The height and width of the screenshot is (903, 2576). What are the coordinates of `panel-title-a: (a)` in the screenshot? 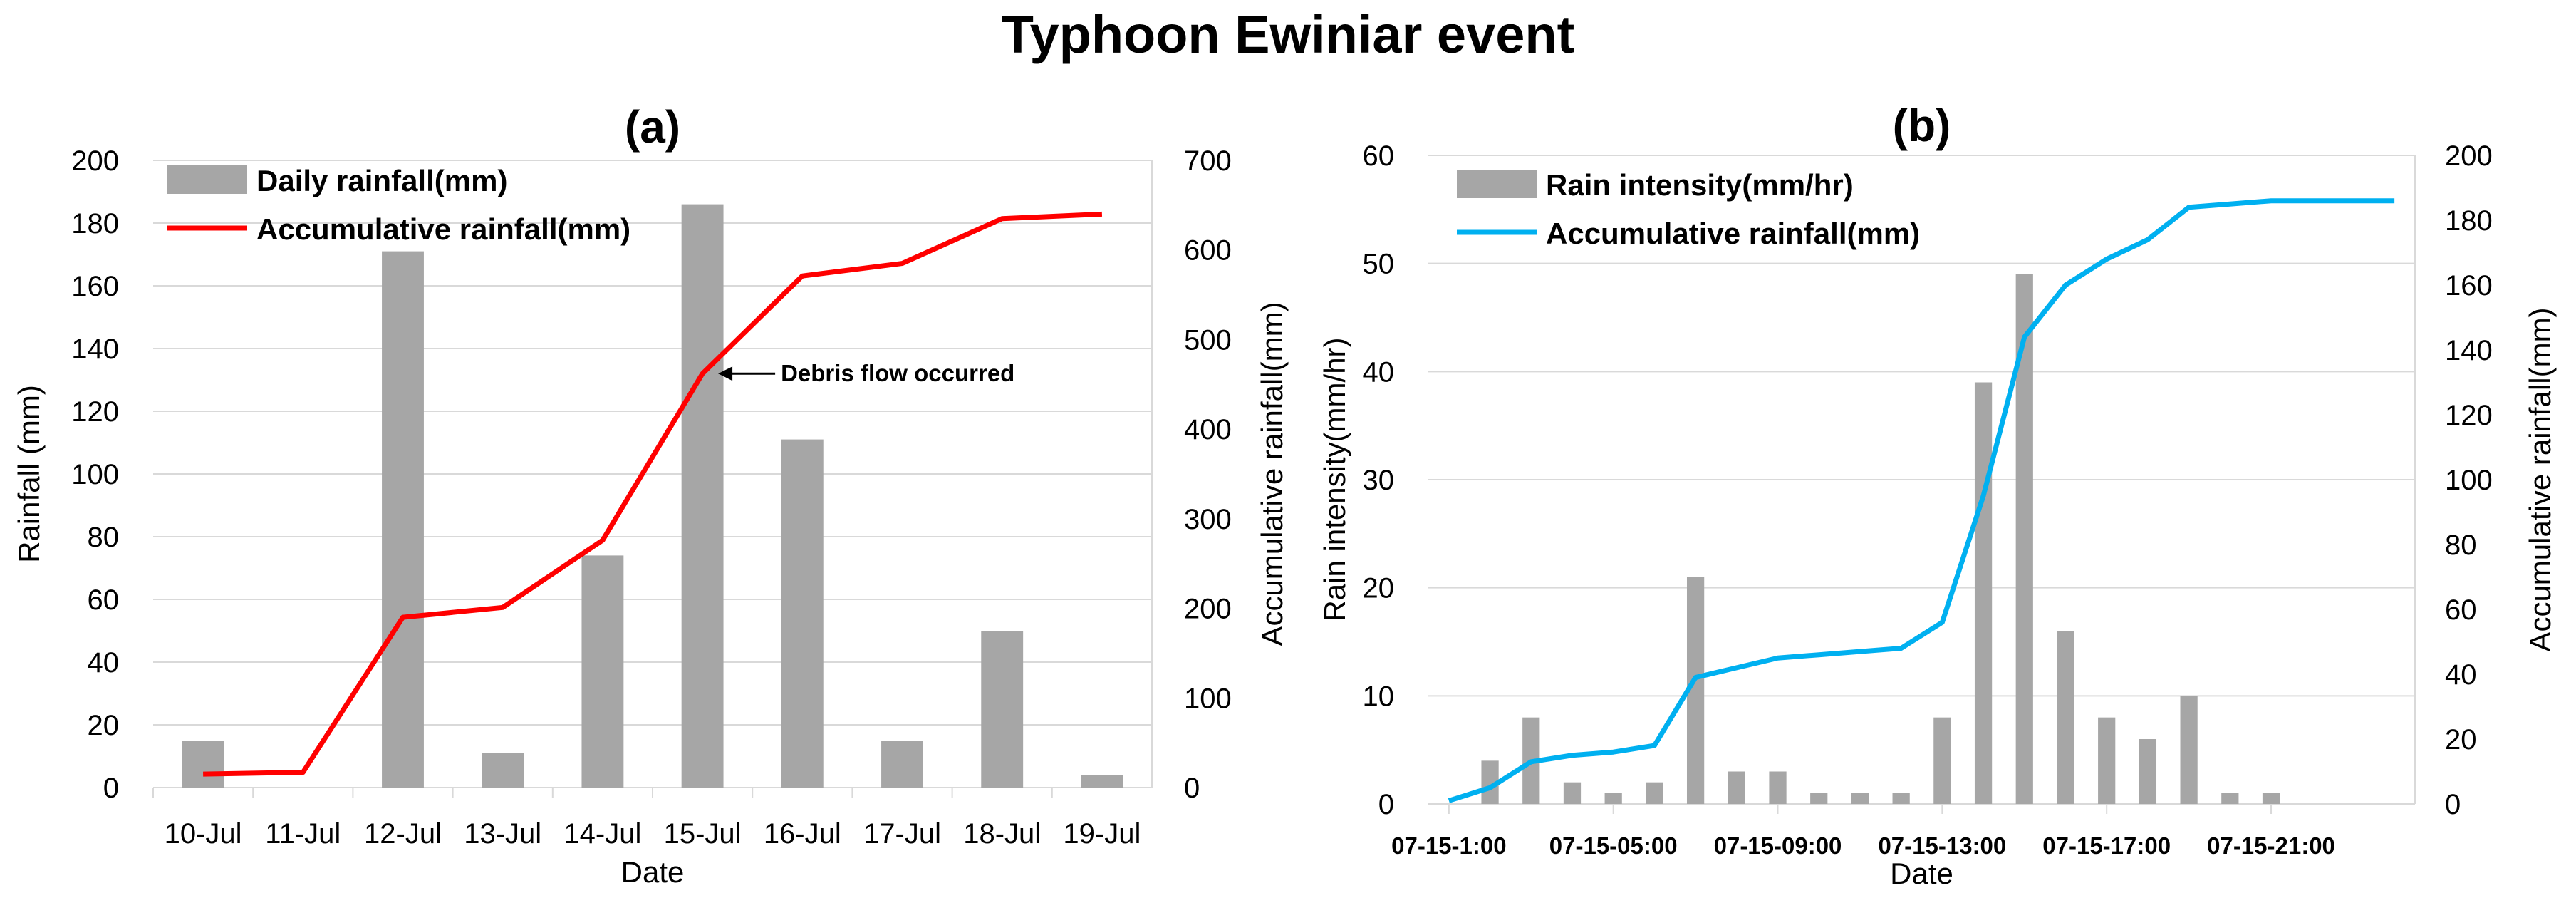 It's located at (652, 127).